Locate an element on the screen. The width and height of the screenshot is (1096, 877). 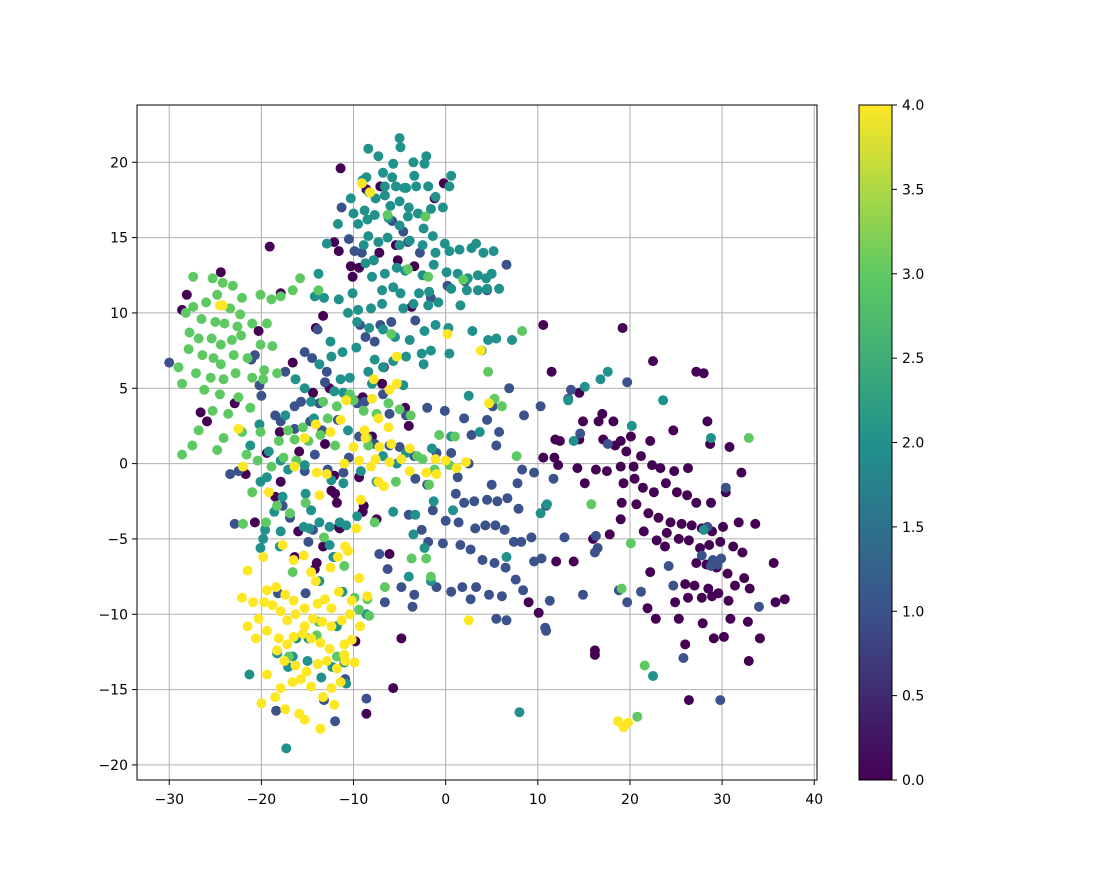
colorbar: 0.0 0.5 1.0 1.5 2.0 2.5 3.0 3.5 4.0 is located at coordinates (891, 443).